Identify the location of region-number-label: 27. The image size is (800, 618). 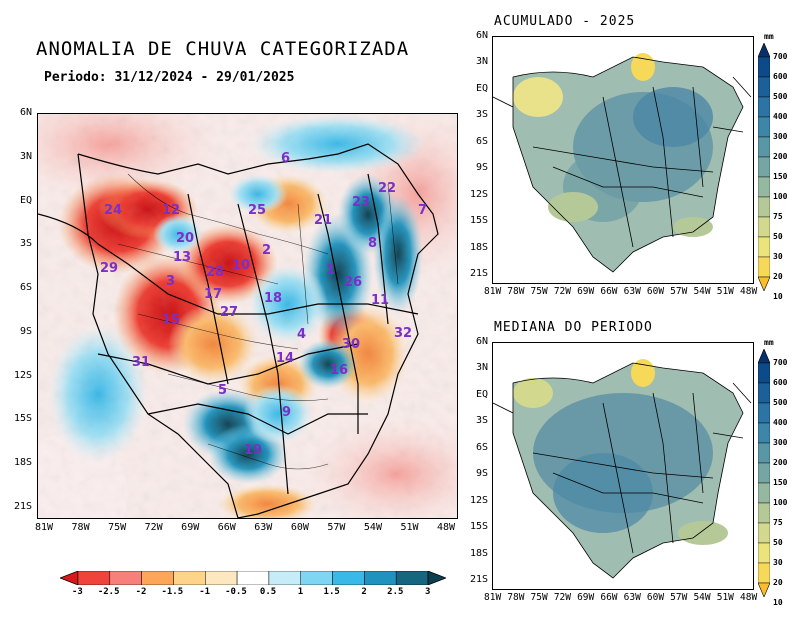
(229, 312).